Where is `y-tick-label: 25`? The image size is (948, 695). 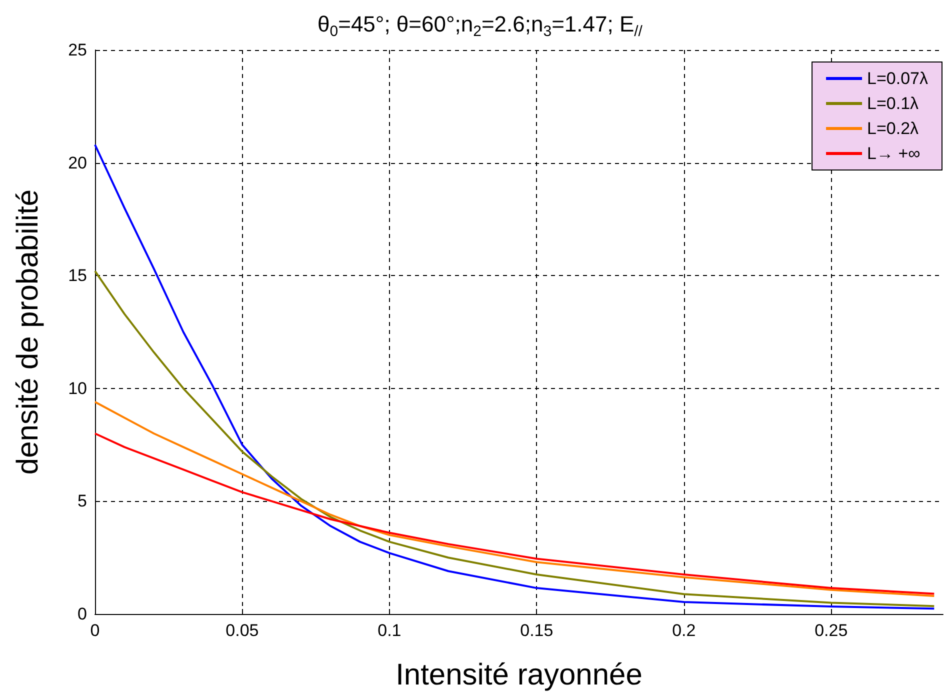
y-tick-label: 25 is located at coordinates (77, 50).